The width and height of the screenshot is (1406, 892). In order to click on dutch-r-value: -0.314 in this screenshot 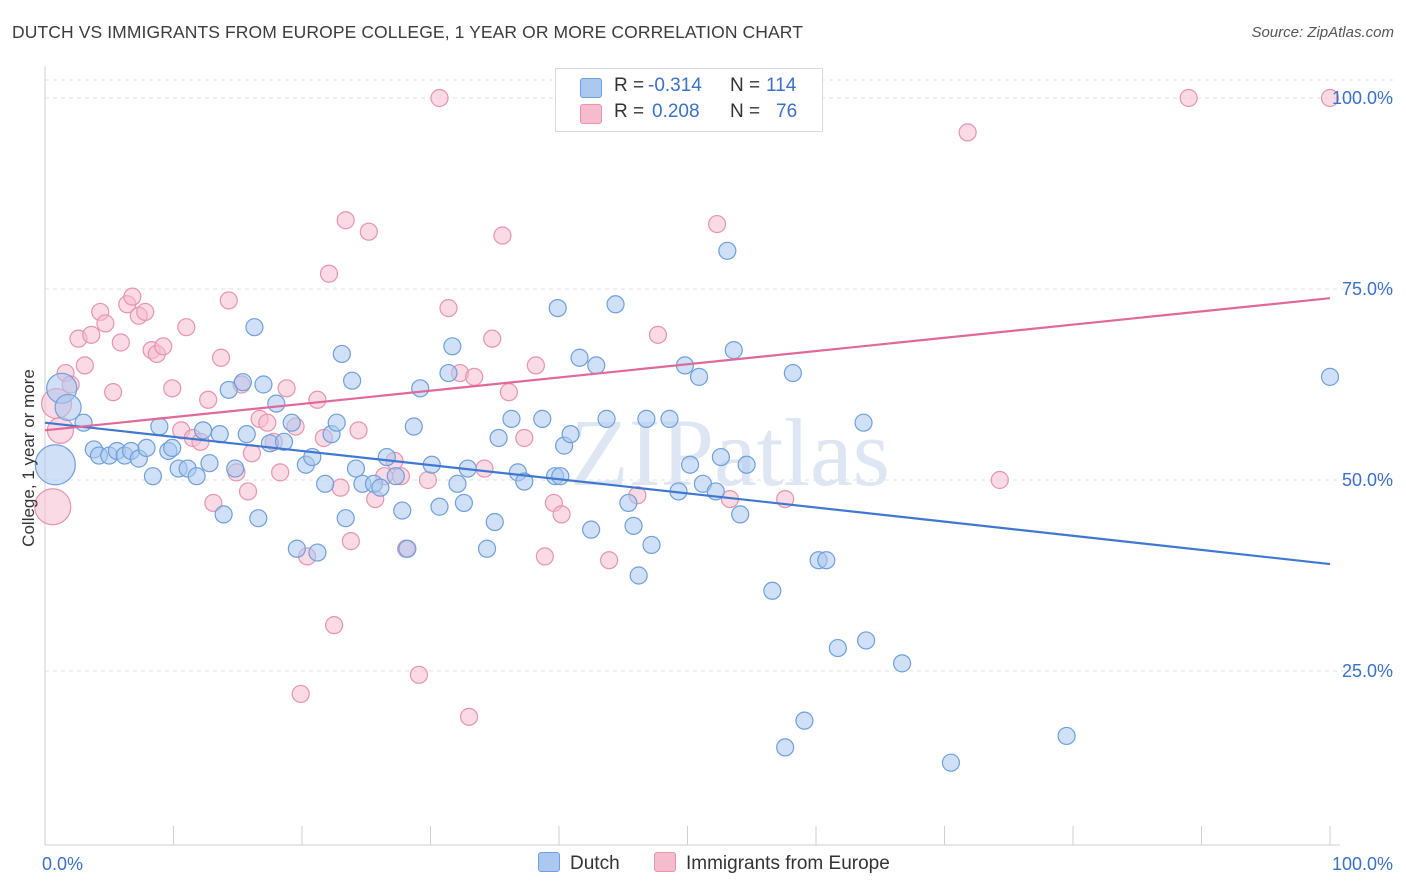, I will do `click(675, 85)`.